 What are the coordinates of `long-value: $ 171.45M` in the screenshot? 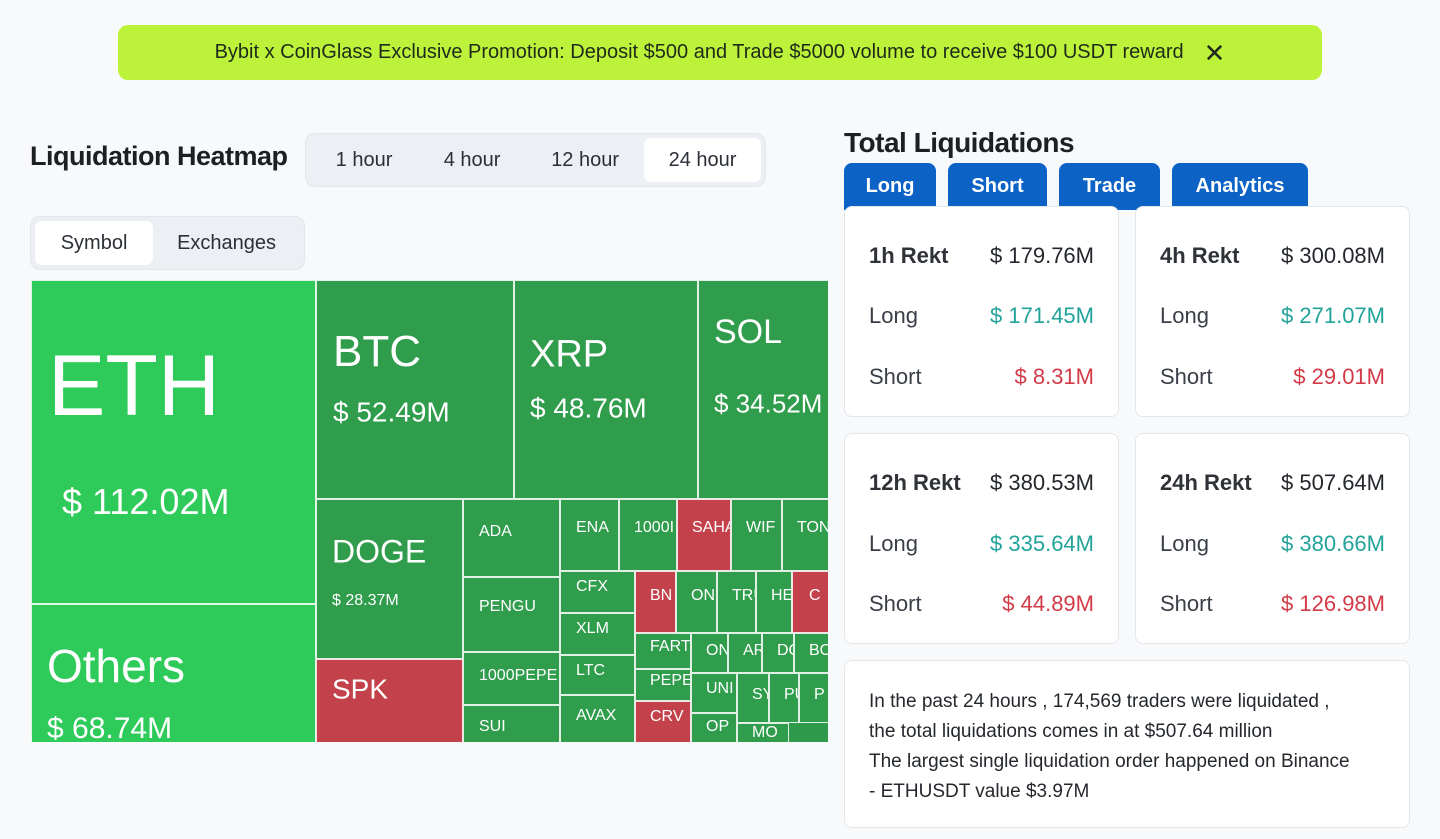 It's located at (1042, 315).